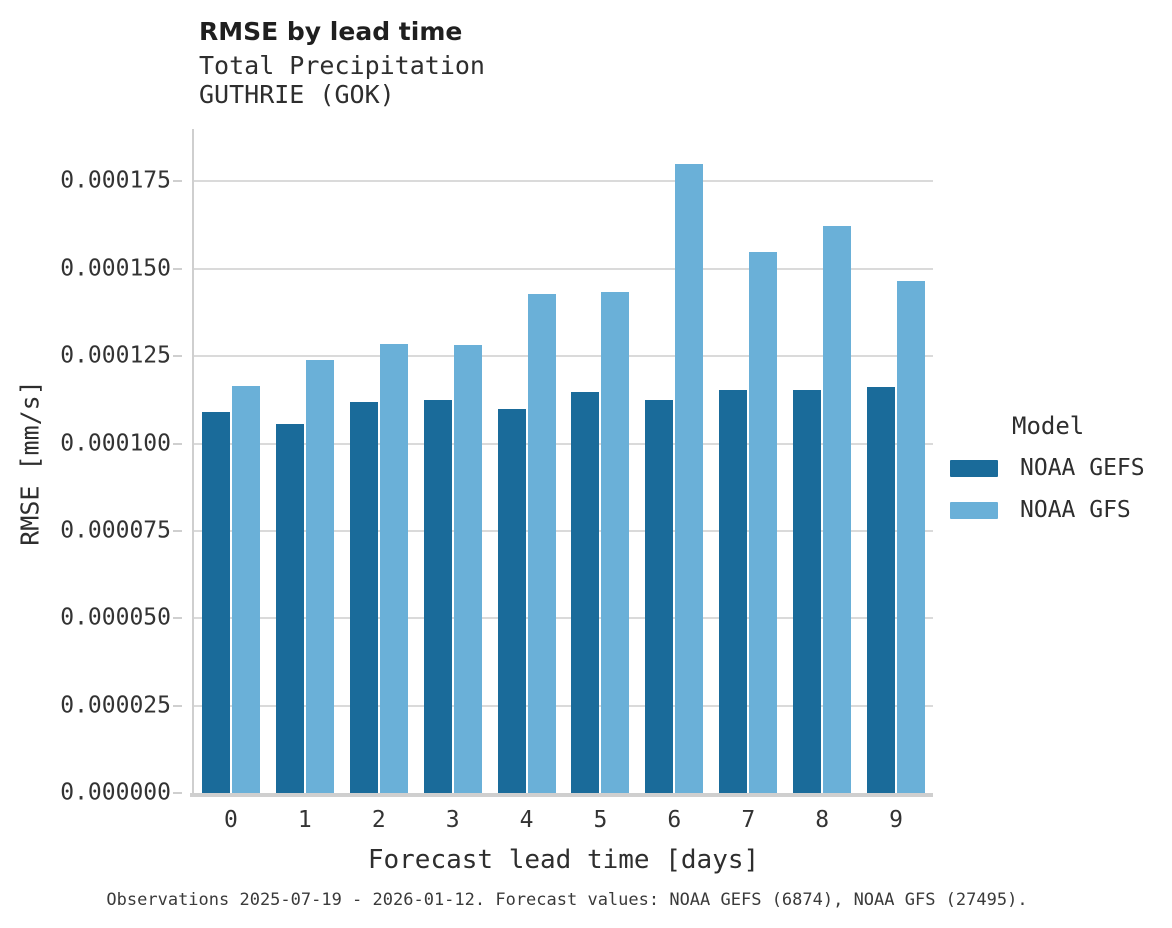 The height and width of the screenshot is (928, 1172). Describe the element at coordinates (452, 820) in the screenshot. I see `x-tick-label-3: 3` at that location.